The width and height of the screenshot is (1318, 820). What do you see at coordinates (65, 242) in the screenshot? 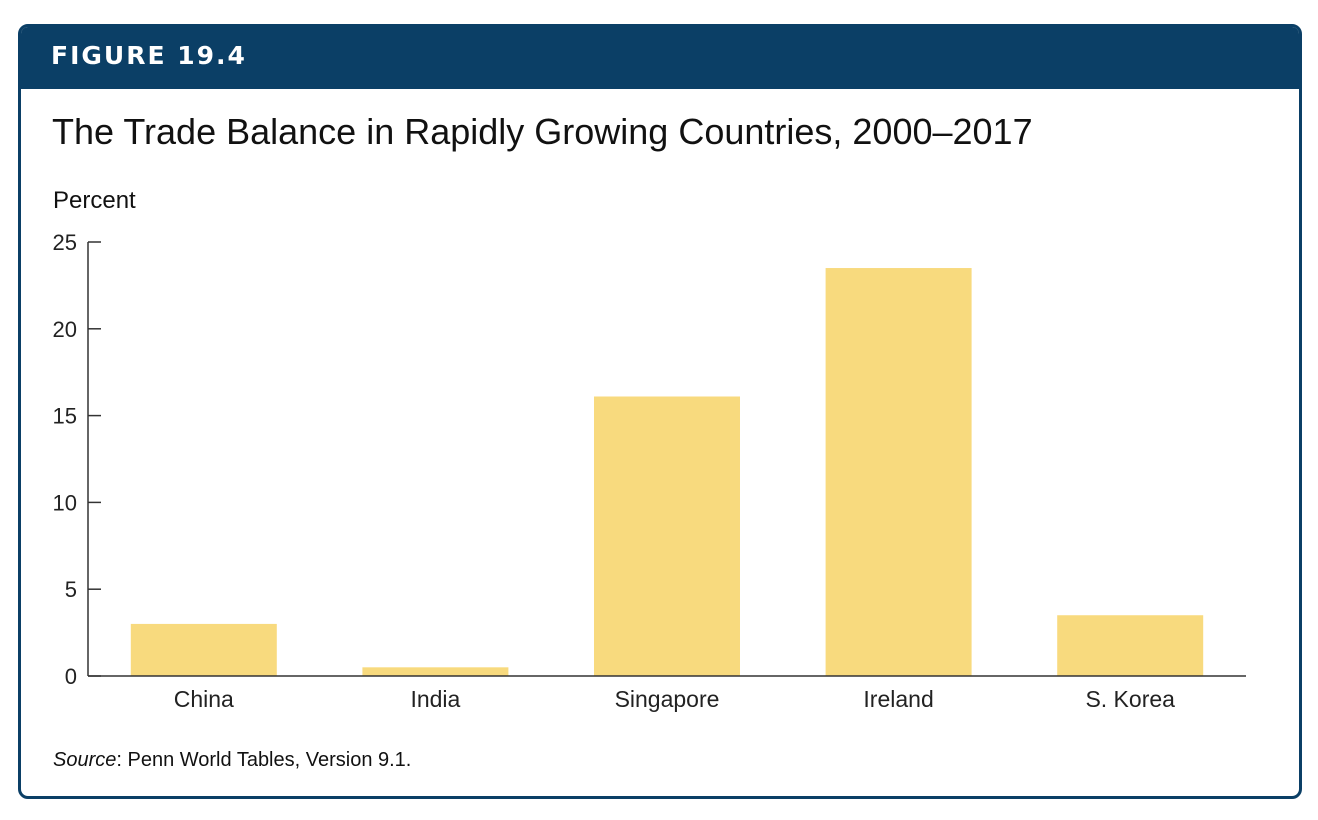
I see `y-tick-label: 25` at bounding box center [65, 242].